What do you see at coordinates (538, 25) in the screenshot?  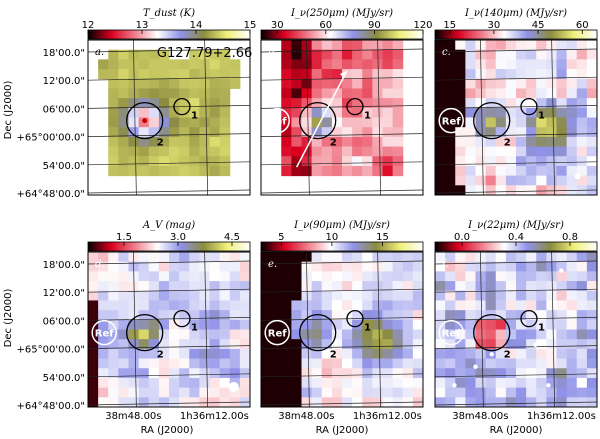 I see `colorbar-tick-label: 45` at bounding box center [538, 25].